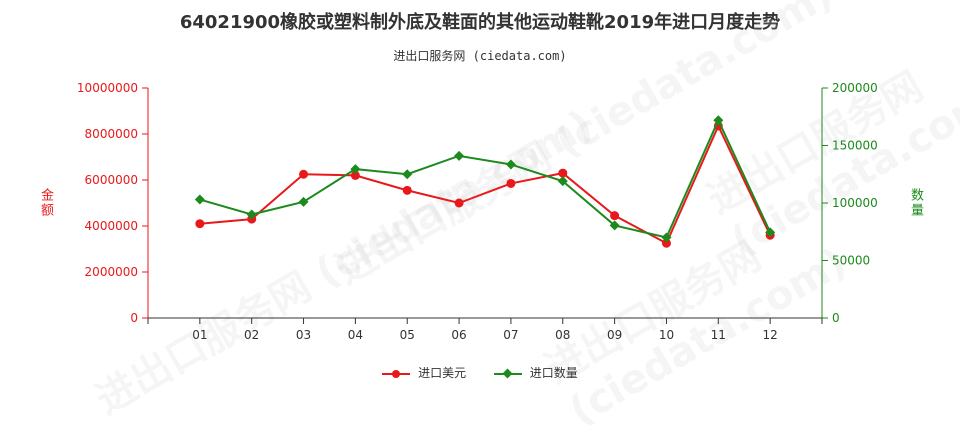 This screenshot has height=435, width=960. Describe the element at coordinates (480, 372) in the screenshot. I see `legend: 进口美元 进口数量` at that location.